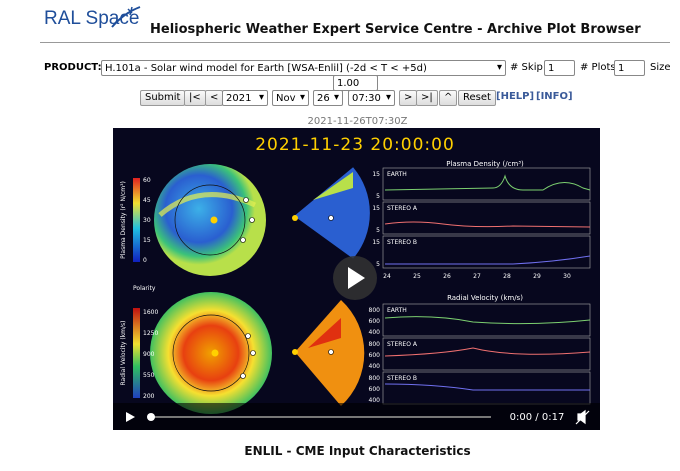 This screenshot has height=471, width=680. I want to click on mute-button, so click(582, 417).